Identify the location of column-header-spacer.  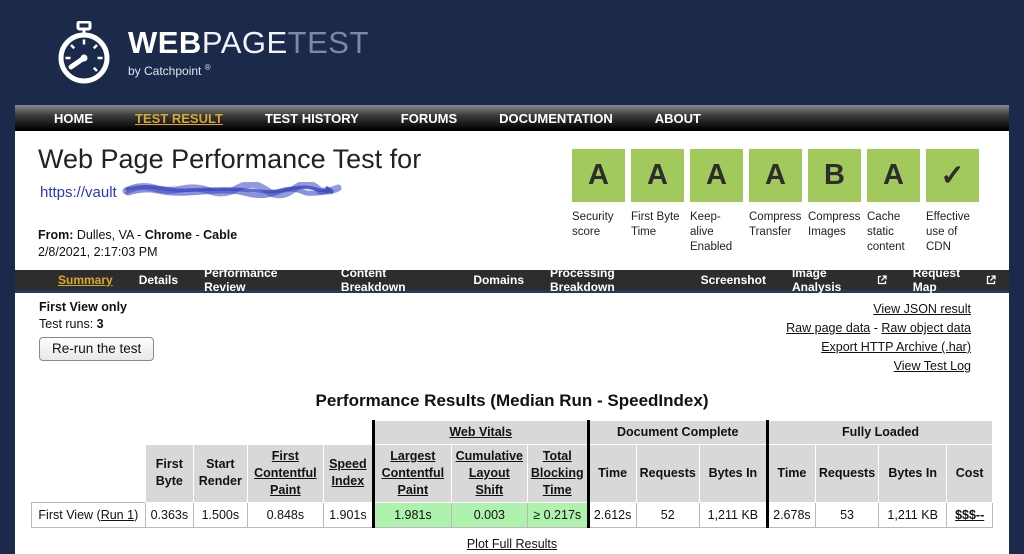
(88, 473).